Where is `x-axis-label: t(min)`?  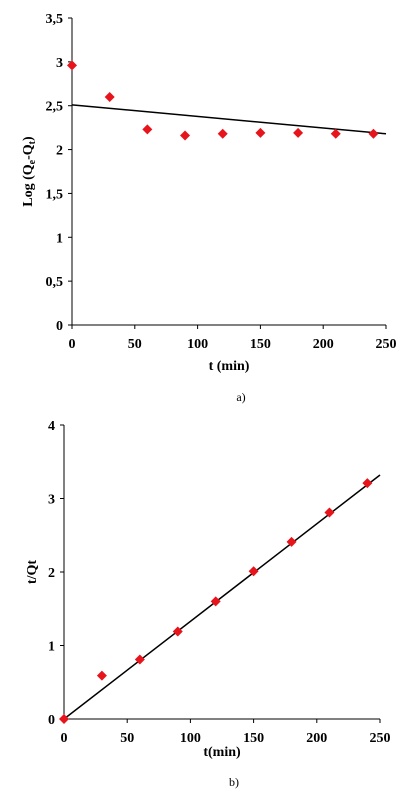 x-axis-label: t(min) is located at coordinates (222, 752).